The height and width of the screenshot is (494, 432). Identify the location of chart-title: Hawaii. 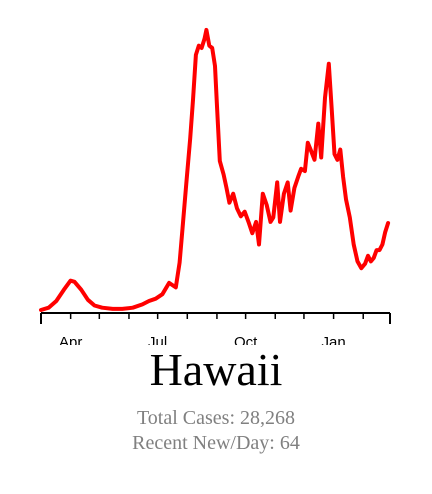
(216, 369).